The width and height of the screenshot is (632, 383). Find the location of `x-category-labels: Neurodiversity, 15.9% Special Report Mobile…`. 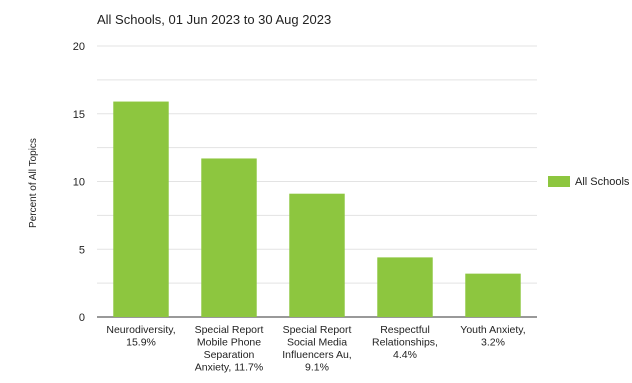

x-category-labels: Neurodiversity, 15.9% Special Report Mobile… is located at coordinates (315, 349).